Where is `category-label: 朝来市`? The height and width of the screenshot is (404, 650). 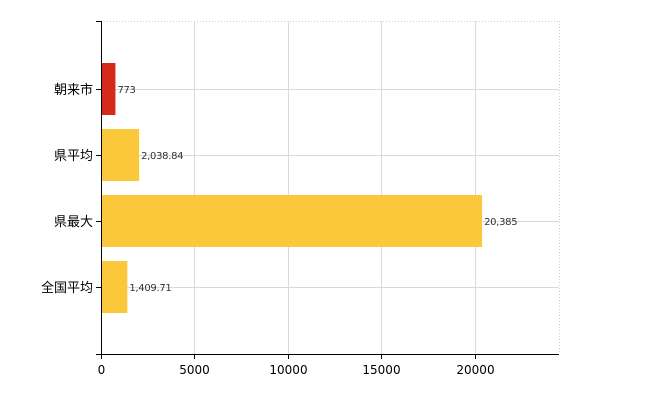
category-label: 朝来市 is located at coordinates (73, 90).